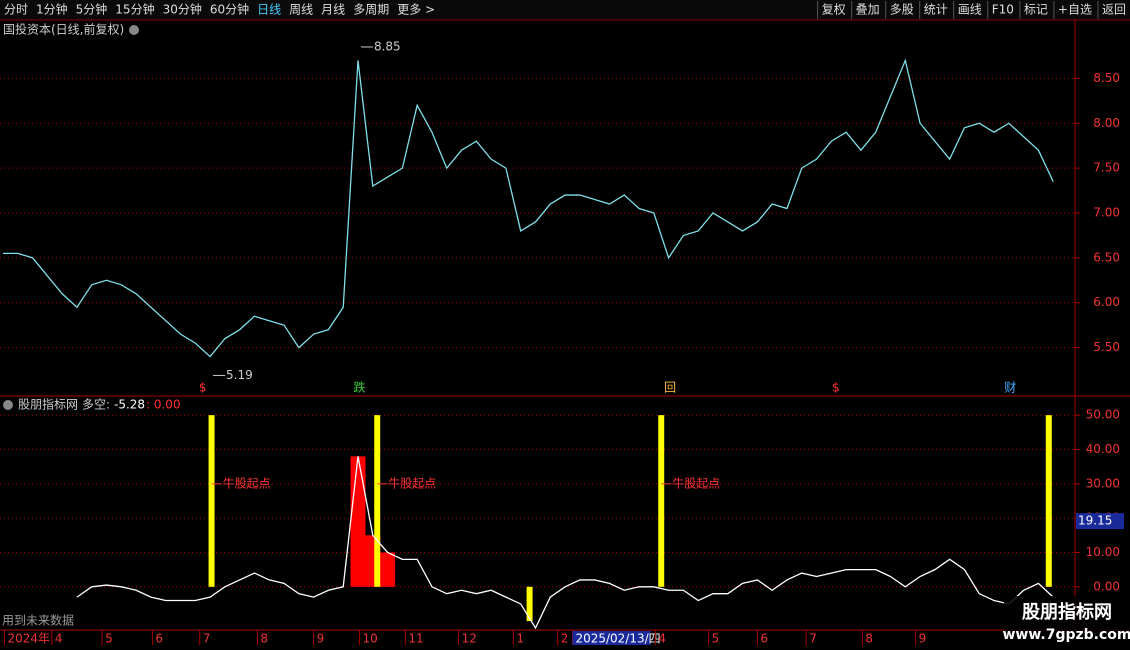  I want to click on toolbar-button: +自选, so click(1075, 10).